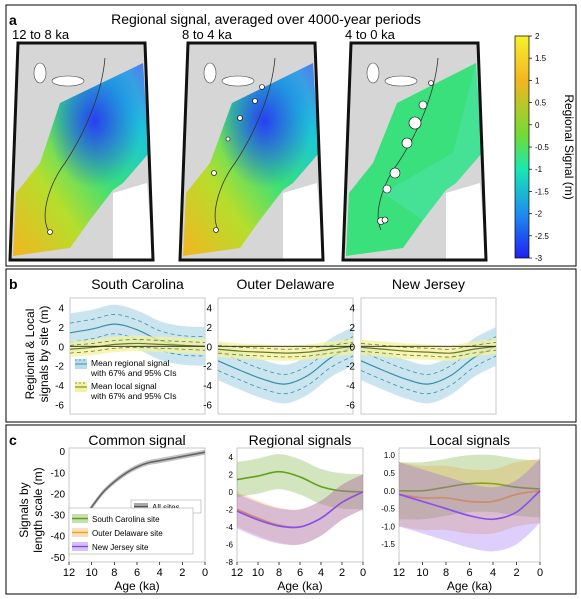 This screenshot has height=599, width=581. I want to click on legend-box, so click(131, 531).